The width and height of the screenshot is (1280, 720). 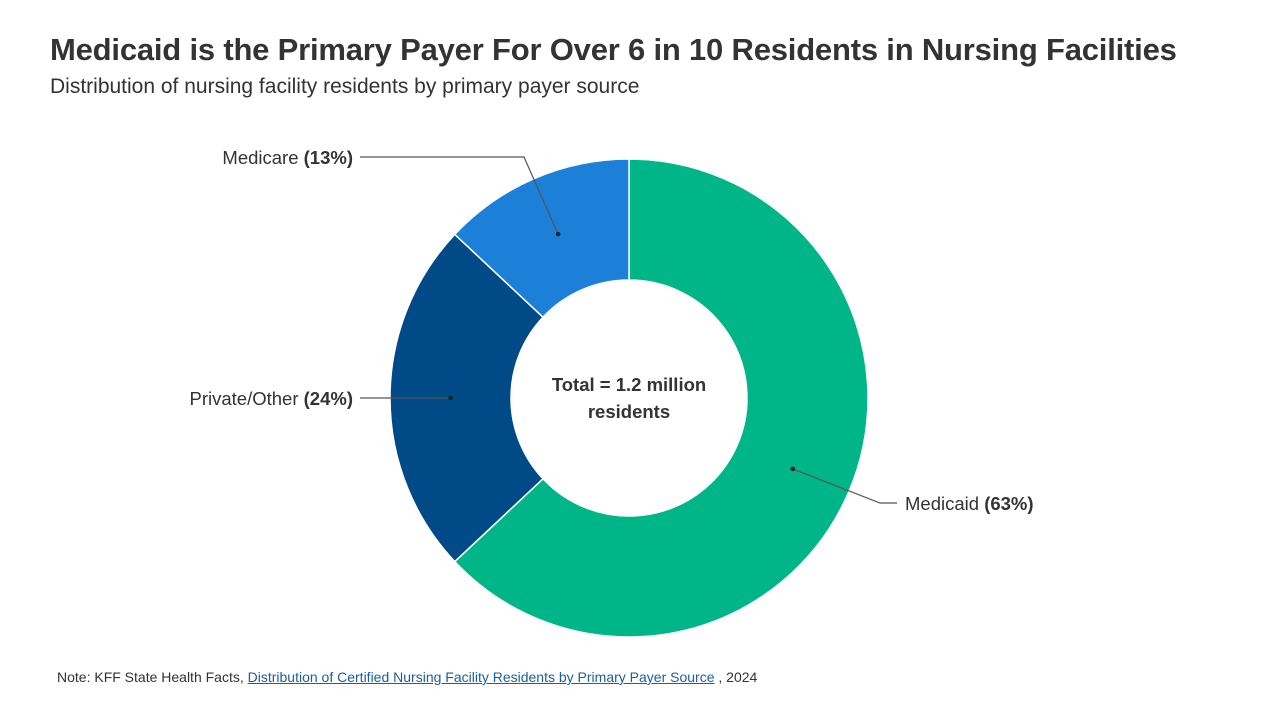 What do you see at coordinates (629, 384) in the screenshot?
I see `center-label-line: Total = 1.2 million` at bounding box center [629, 384].